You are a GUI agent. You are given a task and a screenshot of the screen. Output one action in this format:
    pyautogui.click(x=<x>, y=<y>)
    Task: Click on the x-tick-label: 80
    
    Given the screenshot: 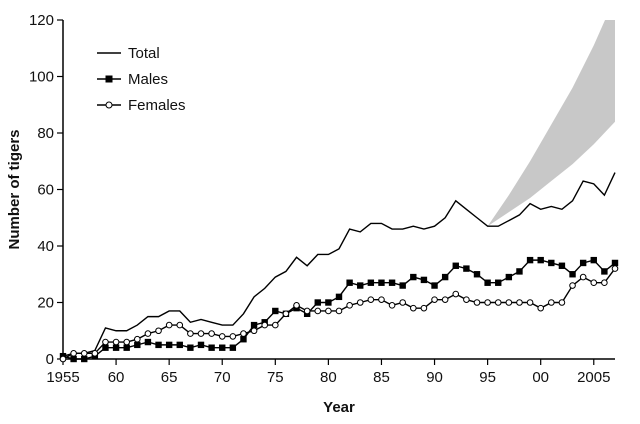 What is the action you would take?
    pyautogui.click(x=328, y=377)
    